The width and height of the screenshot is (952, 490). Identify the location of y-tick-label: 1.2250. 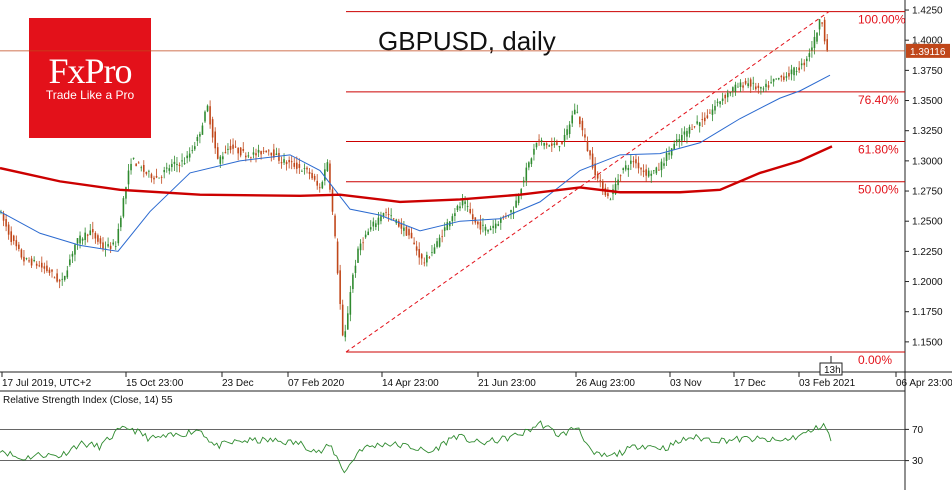
(927, 252).